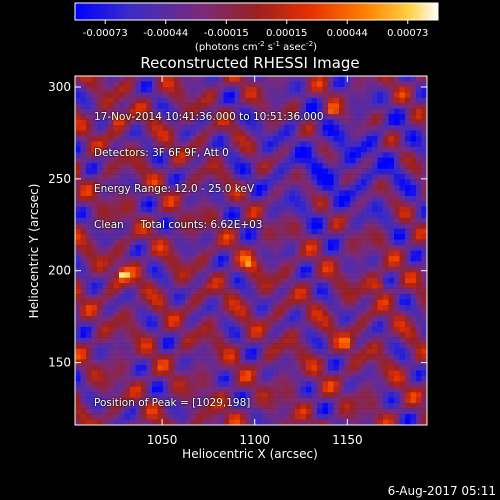 Image resolution: width=500 pixels, height=500 pixels. Describe the element at coordinates (442, 491) in the screenshot. I see `footer-timestamp: 6-Aug-2017 05:11` at that location.